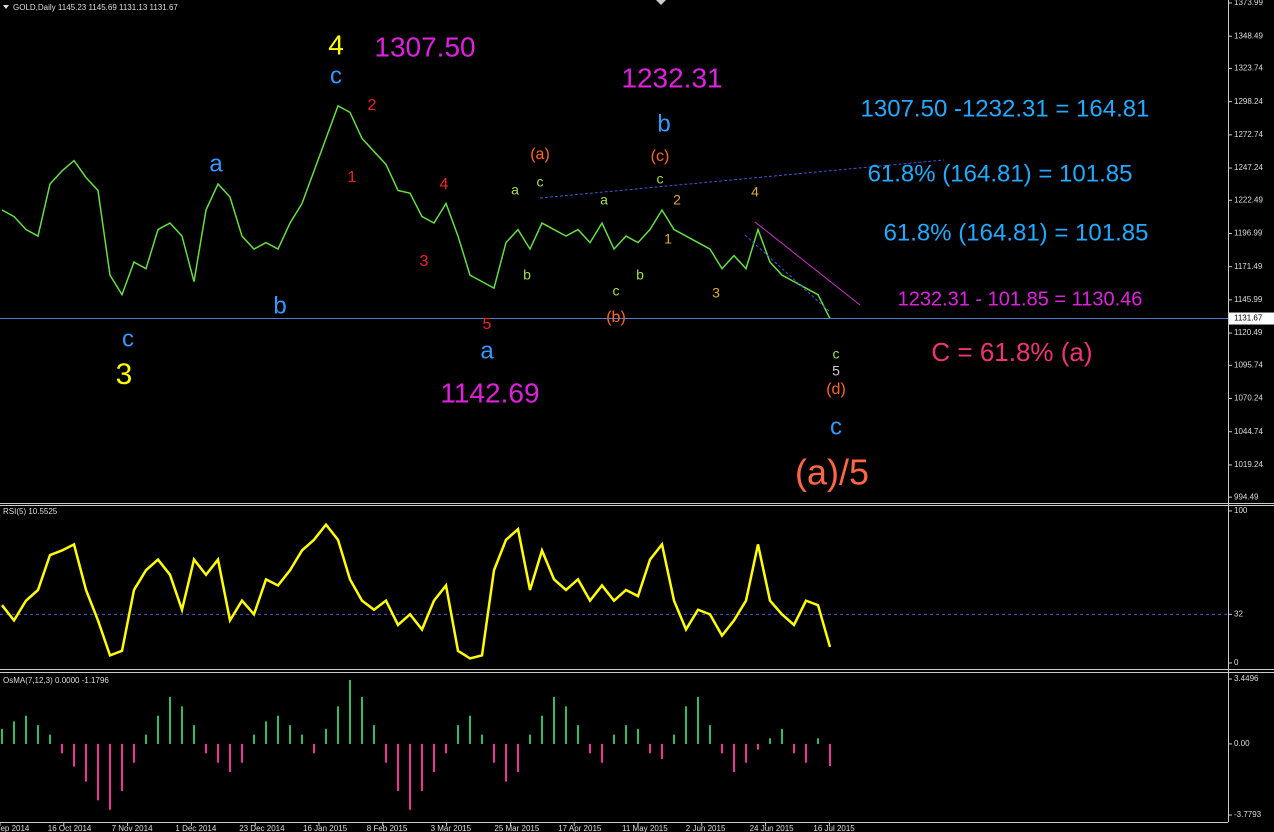  Describe the element at coordinates (1246, 496) in the screenshot. I see `y-tick-label: 994.49` at that location.